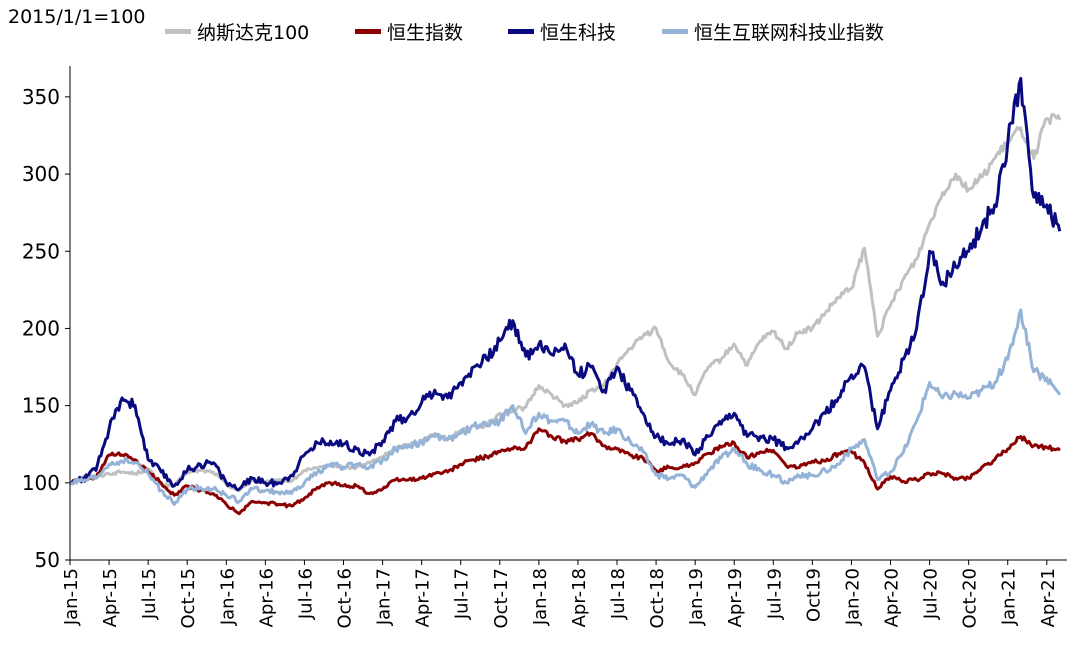 This screenshot has width=1080, height=662. What do you see at coordinates (425, 32) in the screenshot?
I see `legend-label-hsi: 恒生指数` at bounding box center [425, 32].